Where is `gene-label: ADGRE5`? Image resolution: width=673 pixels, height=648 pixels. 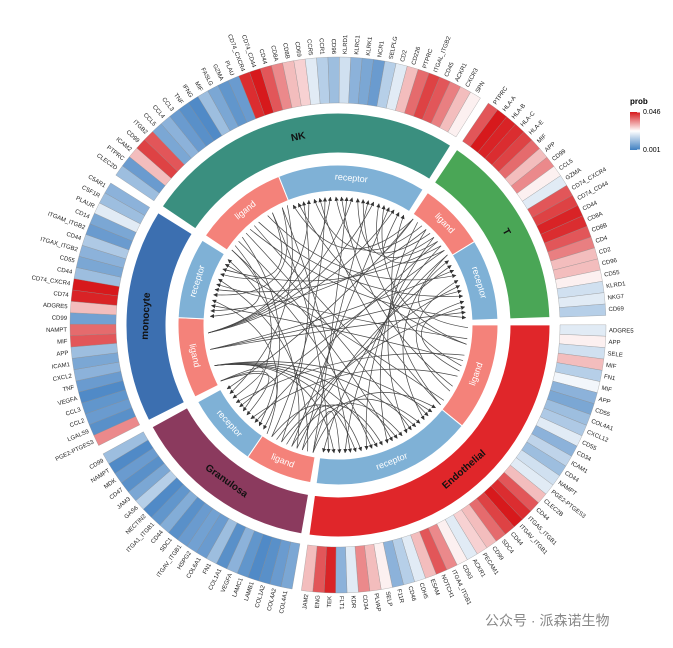
gene-label: ADGRE5 is located at coordinates (56, 307).